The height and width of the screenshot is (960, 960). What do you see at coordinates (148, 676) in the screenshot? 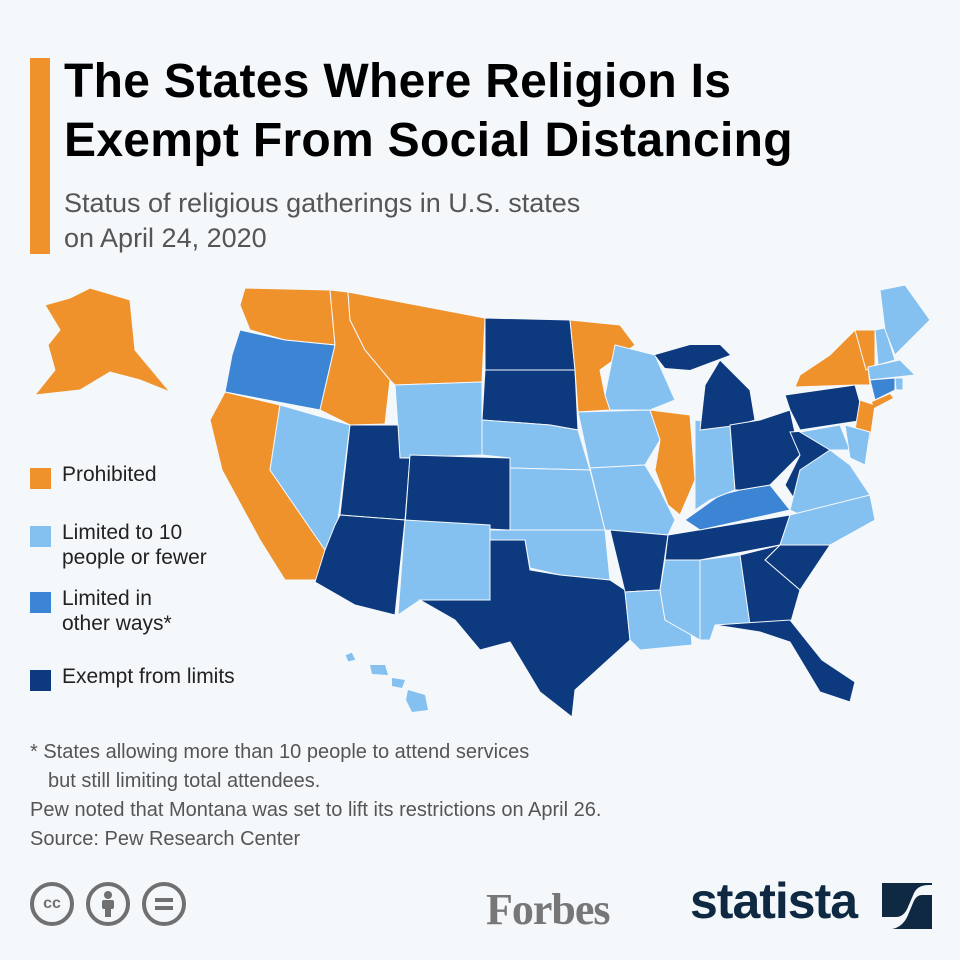
I see `legend-label: Exempt from limits` at bounding box center [148, 676].